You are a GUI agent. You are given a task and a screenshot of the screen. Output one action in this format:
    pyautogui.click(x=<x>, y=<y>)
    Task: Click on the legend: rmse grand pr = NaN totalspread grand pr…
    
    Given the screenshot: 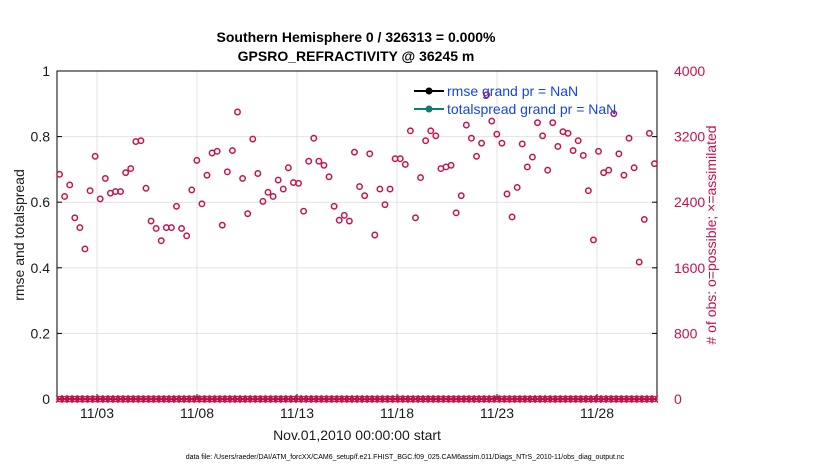 What is the action you would take?
    pyautogui.click(x=515, y=100)
    